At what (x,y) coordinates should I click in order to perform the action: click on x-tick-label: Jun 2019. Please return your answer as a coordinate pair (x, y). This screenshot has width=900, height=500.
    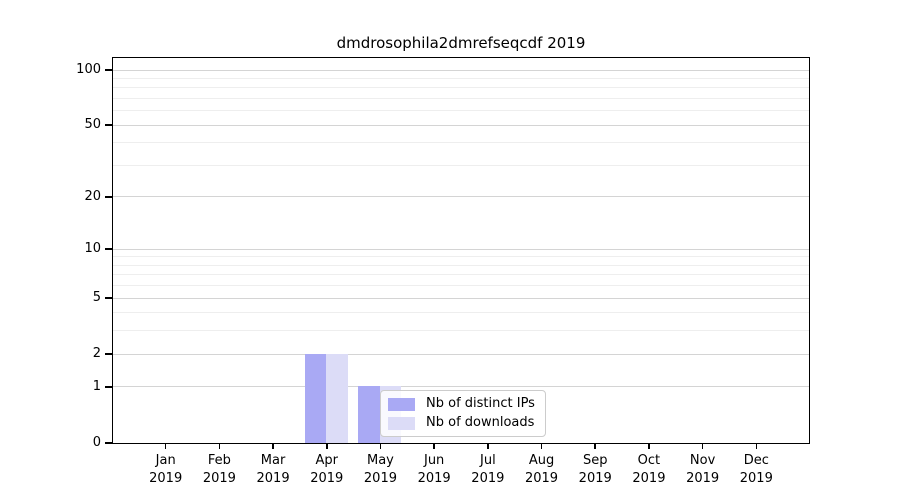
    Looking at the image, I should click on (434, 469).